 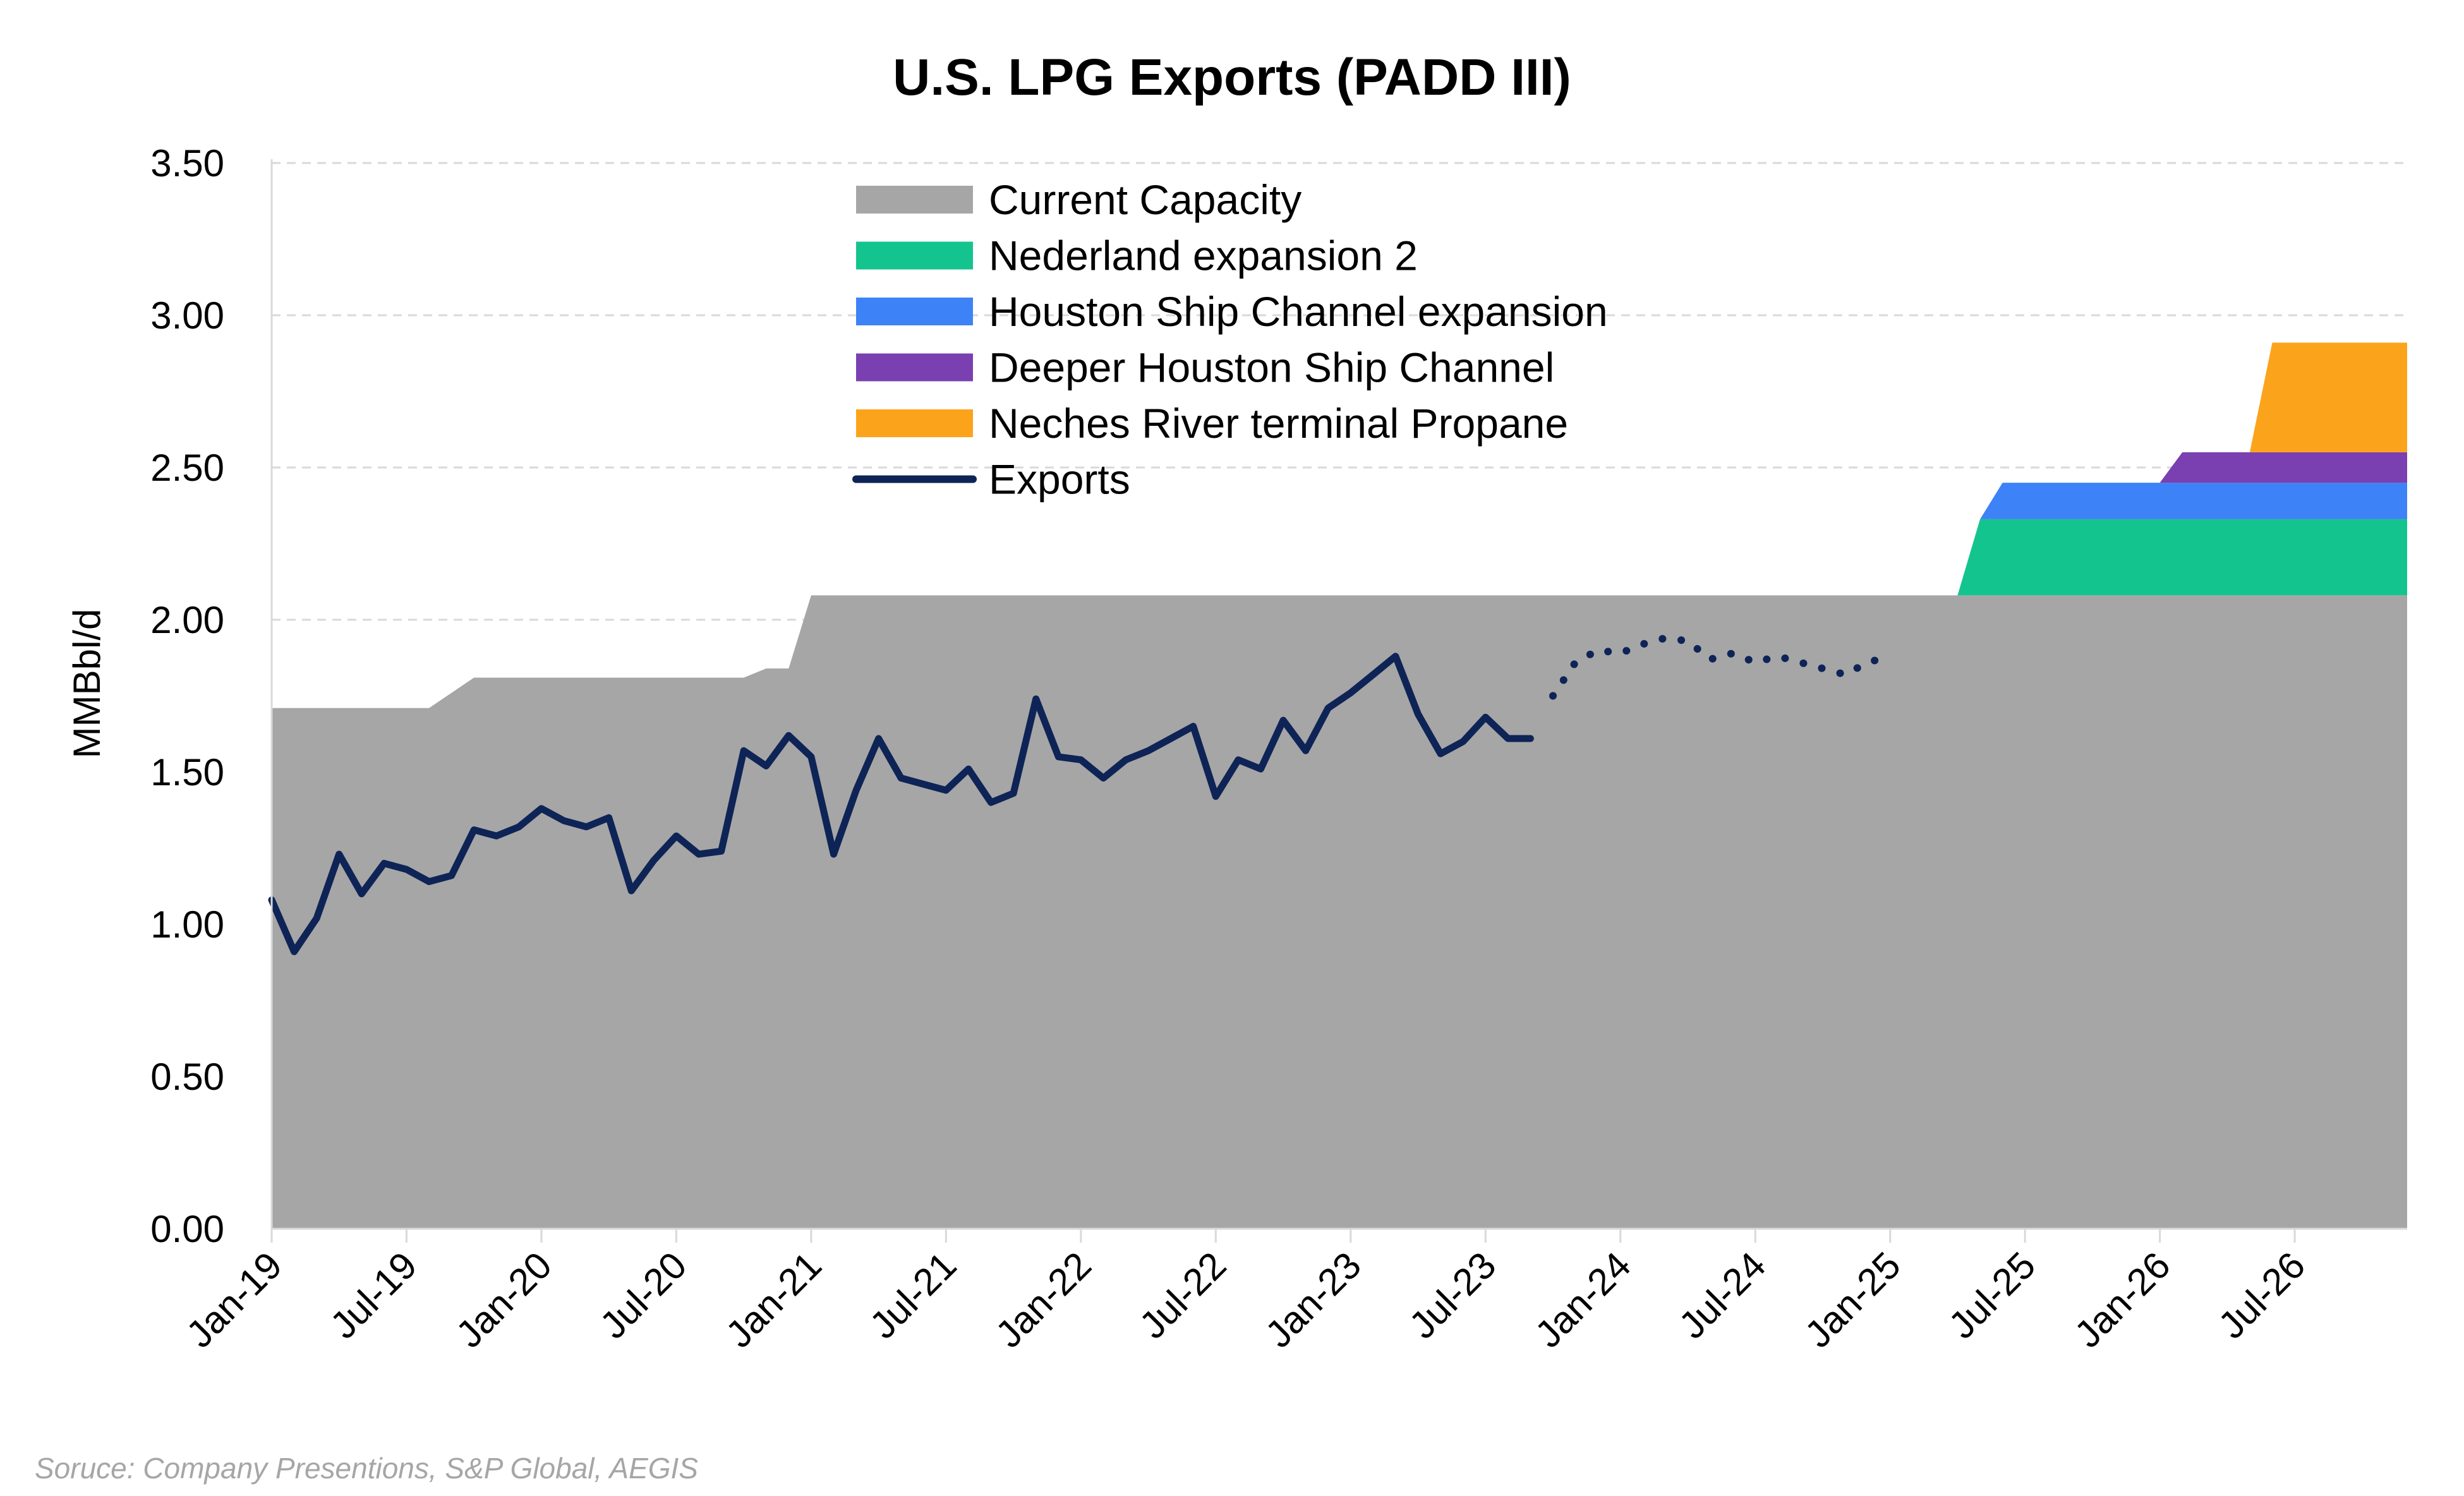 What do you see at coordinates (1043, 1300) in the screenshot?
I see `x-tick-label: Jan-22` at bounding box center [1043, 1300].